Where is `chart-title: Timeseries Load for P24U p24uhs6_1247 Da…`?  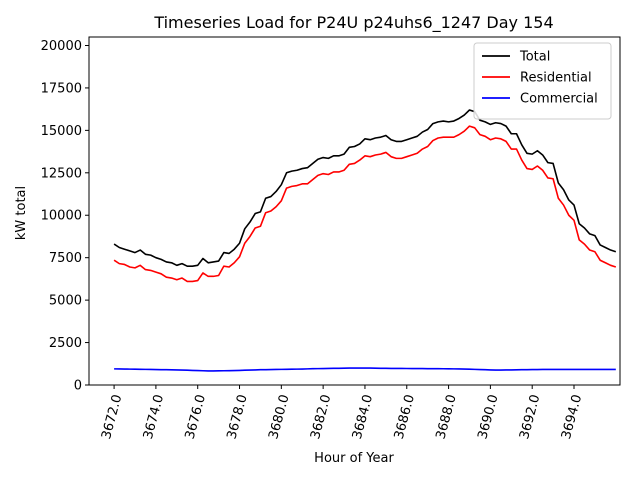 chart-title: Timeseries Load for P24U p24uhs6_1247 Da… is located at coordinates (353, 23).